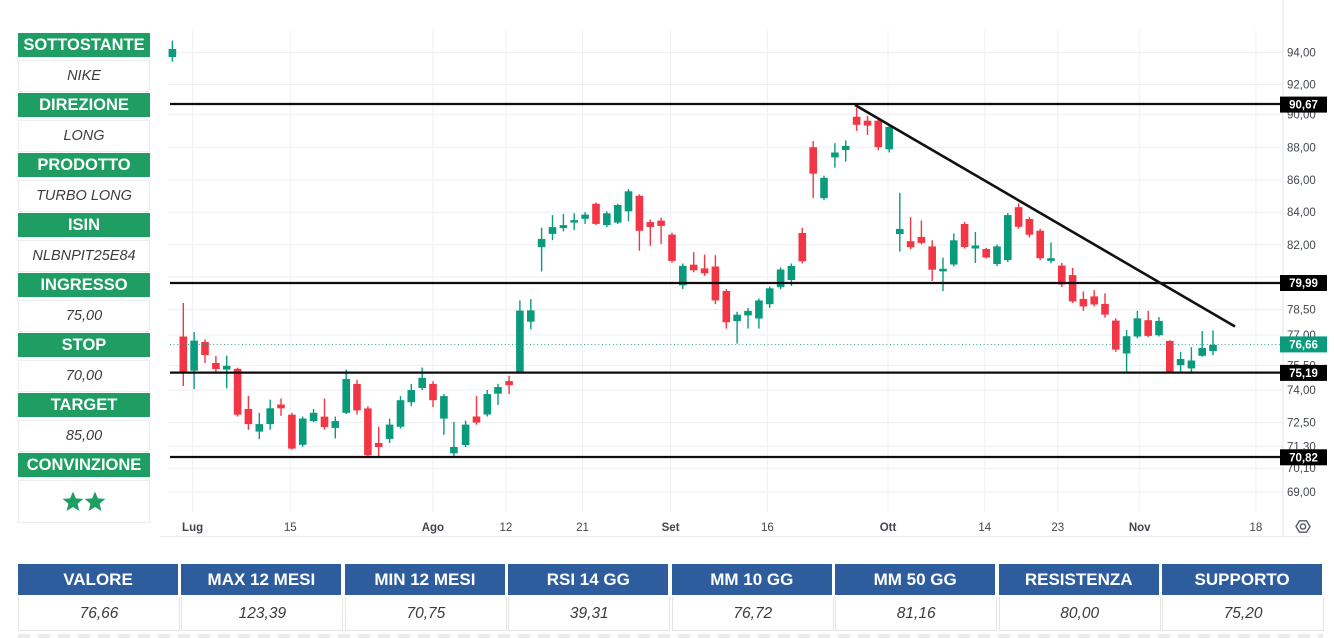 The image size is (1334, 638). What do you see at coordinates (1303, 284) in the screenshot?
I see `svg-text: 79,99` at bounding box center [1303, 284].